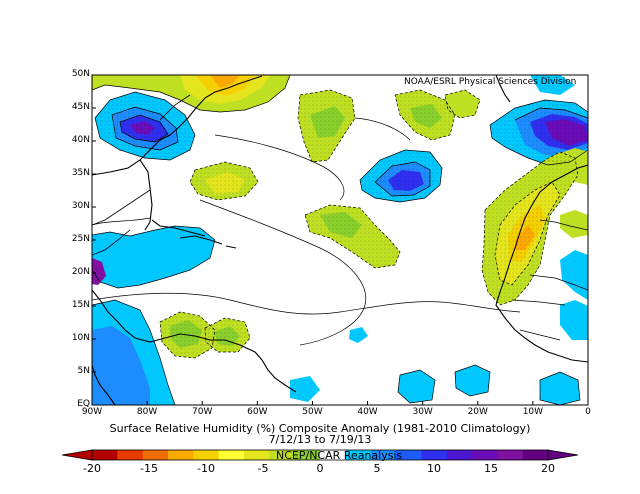  Describe the element at coordinates (588, 412) in the screenshot. I see `lon-label: 0` at that location.